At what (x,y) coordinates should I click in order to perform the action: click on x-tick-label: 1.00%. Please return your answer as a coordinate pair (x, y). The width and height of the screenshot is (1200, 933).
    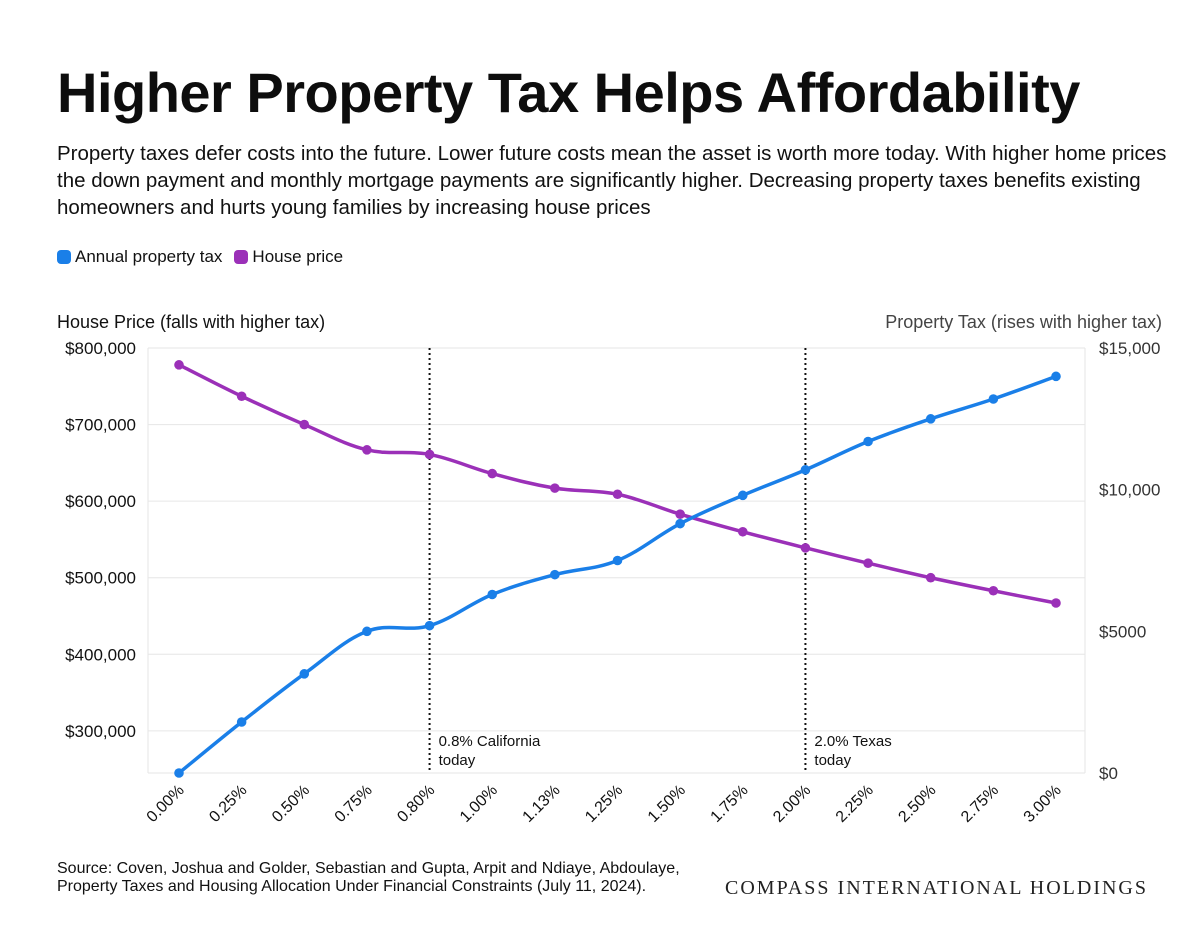
    Looking at the image, I should click on (479, 804).